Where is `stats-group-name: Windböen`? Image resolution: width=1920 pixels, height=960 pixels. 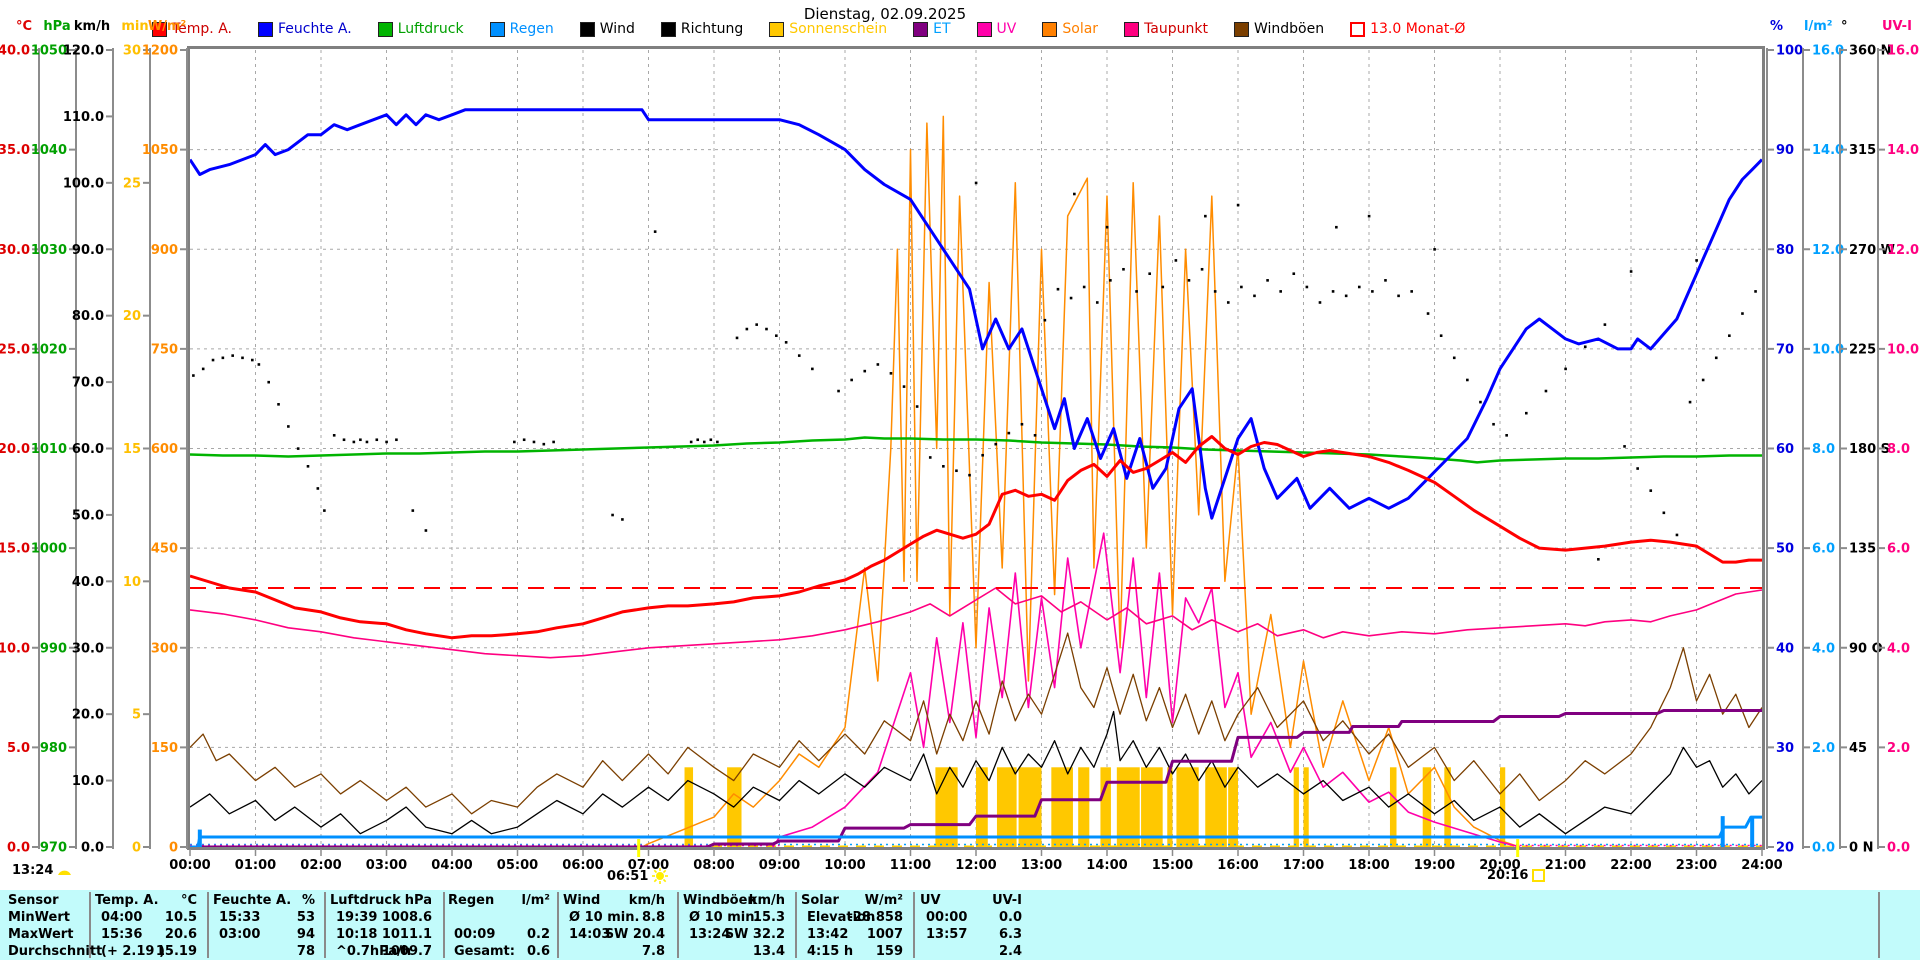 stats-group-name: Windböen is located at coordinates (720, 900).